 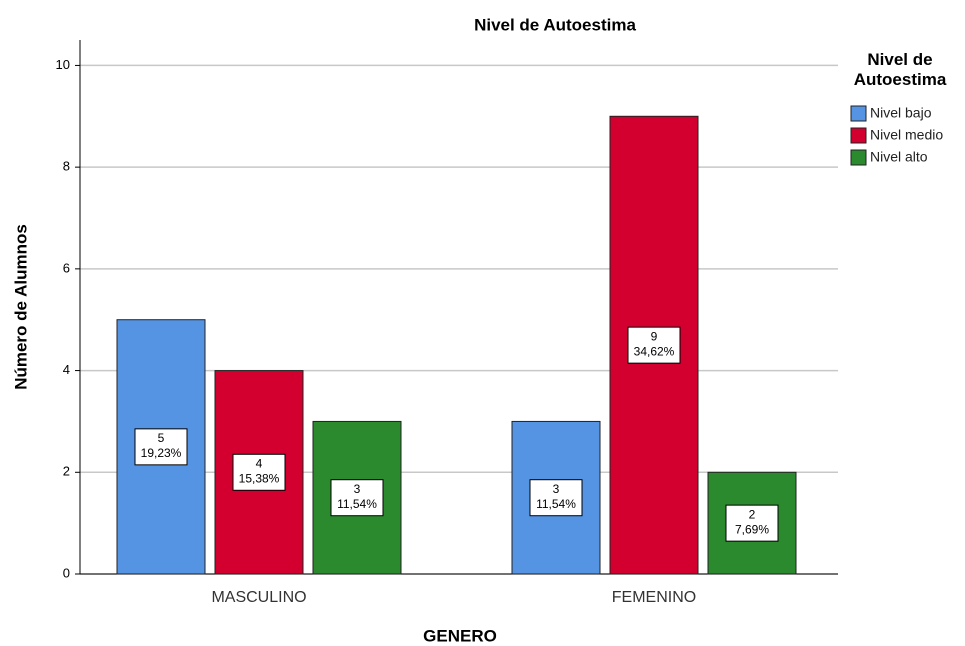 I want to click on data-label: 4, so click(x=259, y=463).